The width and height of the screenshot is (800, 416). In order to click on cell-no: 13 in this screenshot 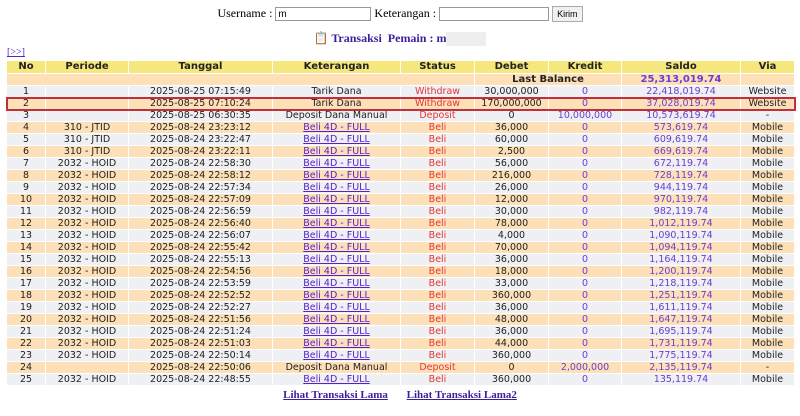, I will do `click(26, 235)`.